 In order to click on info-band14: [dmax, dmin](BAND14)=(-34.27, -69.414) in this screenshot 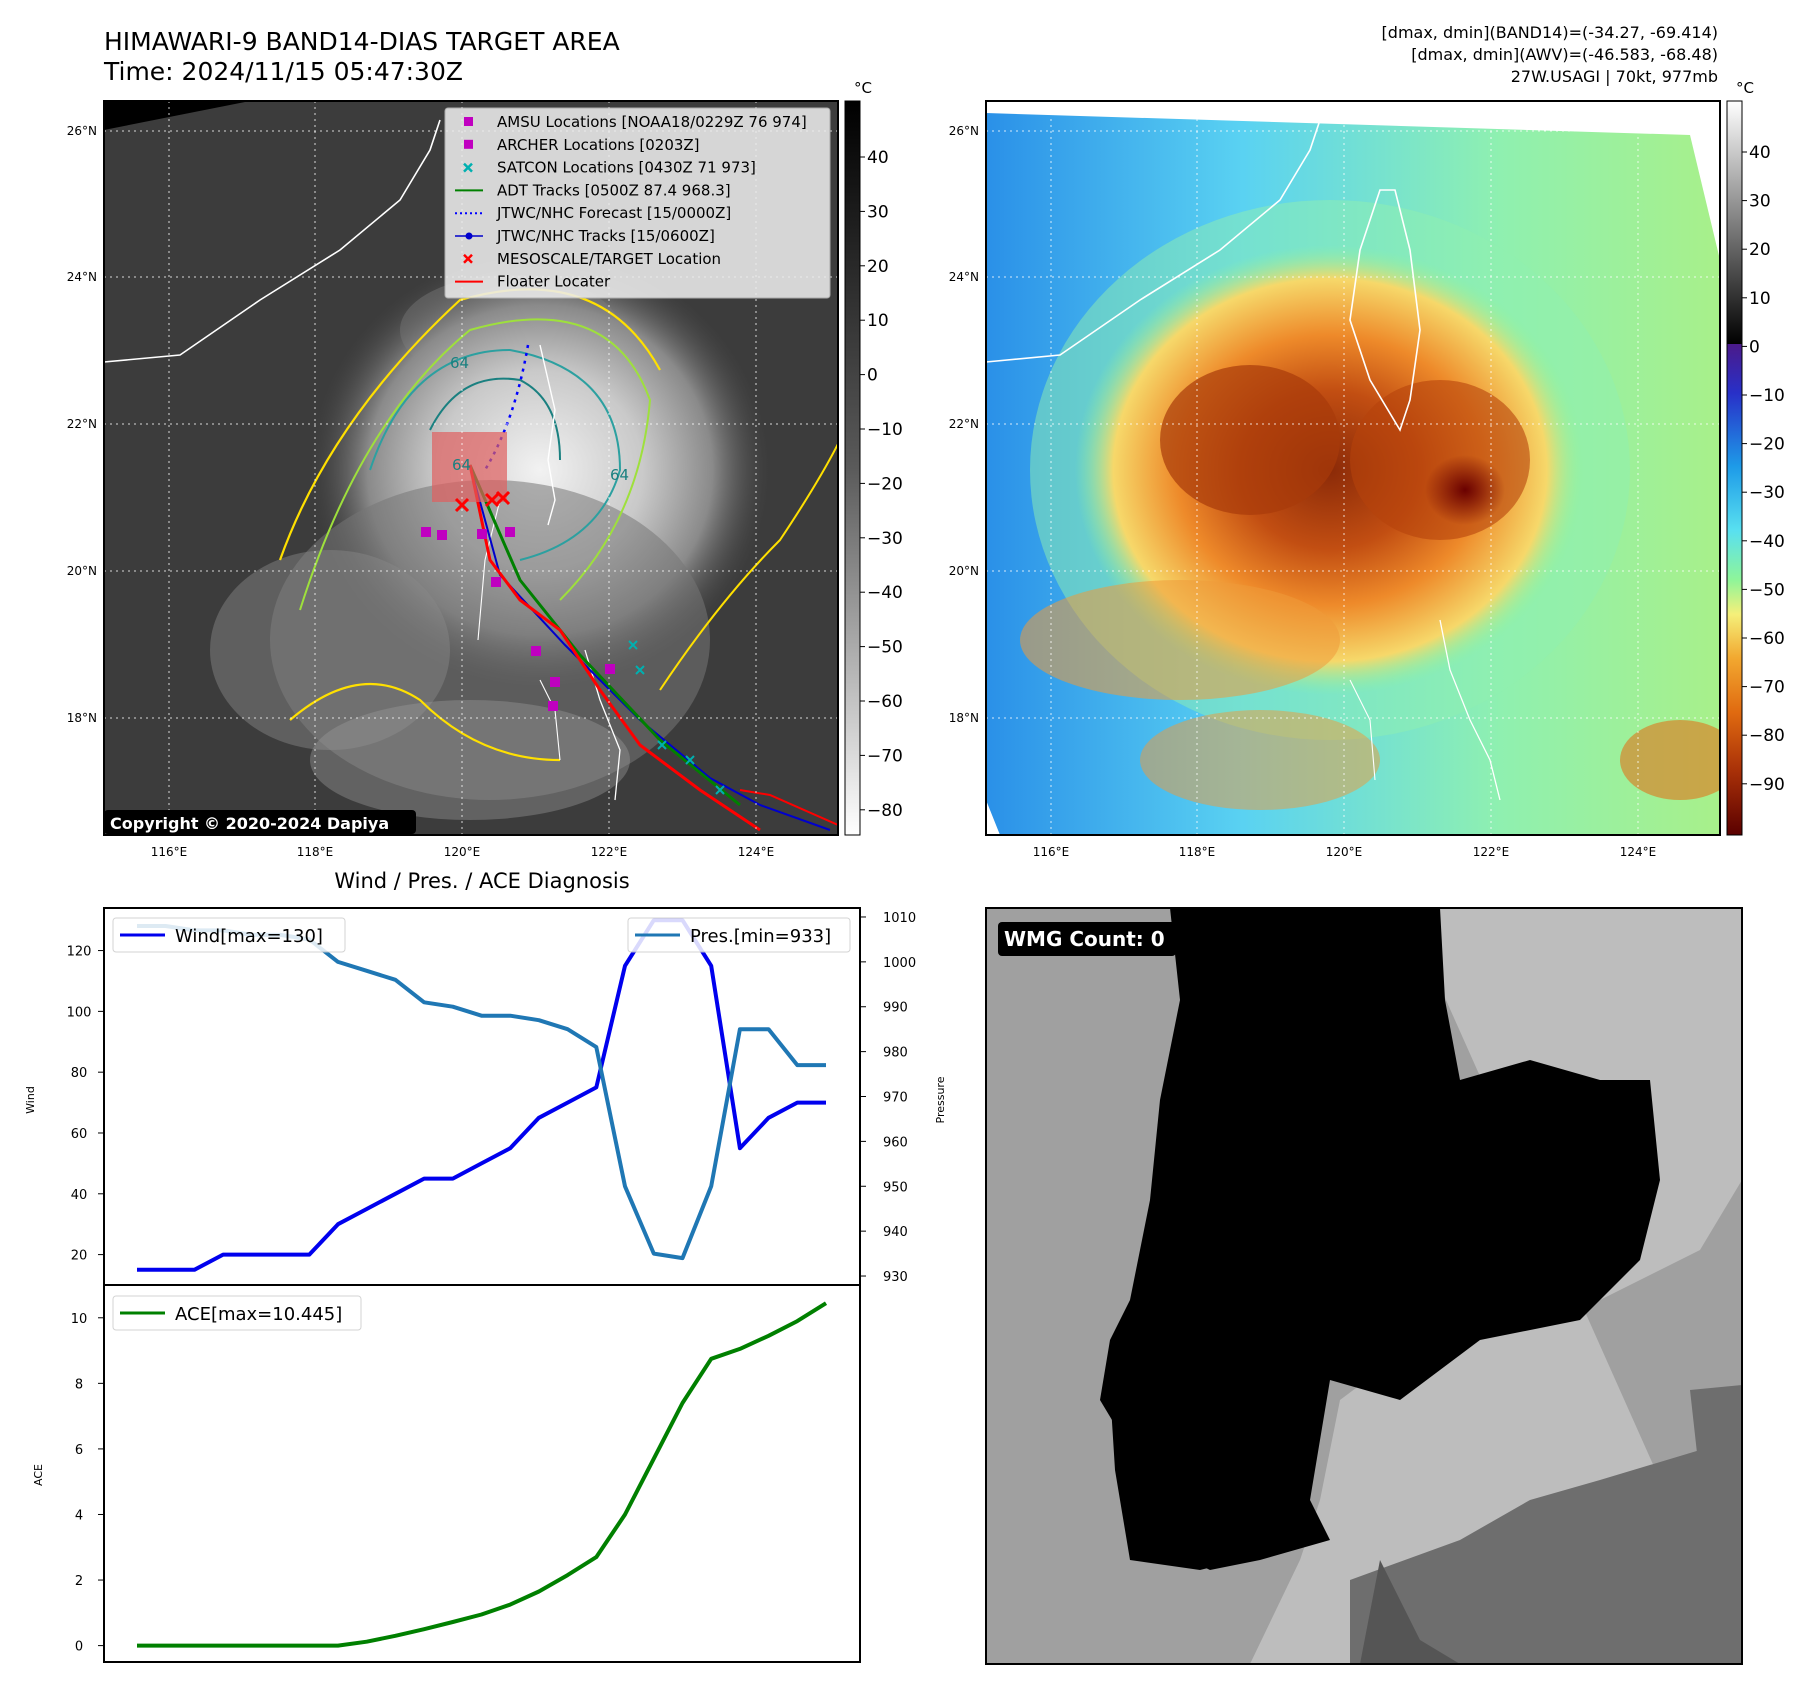, I will do `click(1550, 32)`.